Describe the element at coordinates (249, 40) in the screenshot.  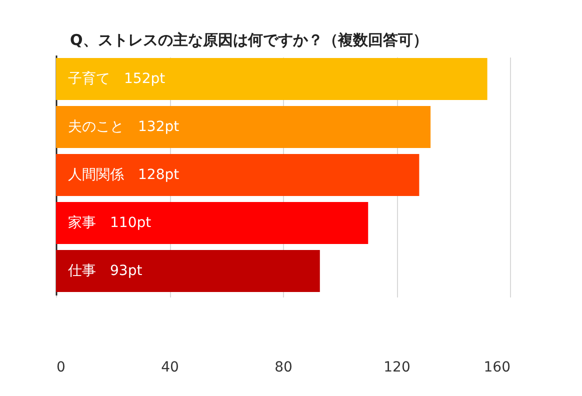
I see `chart-title: Q、ストレスの主な原因は何ですか？（複数回答可）` at that location.